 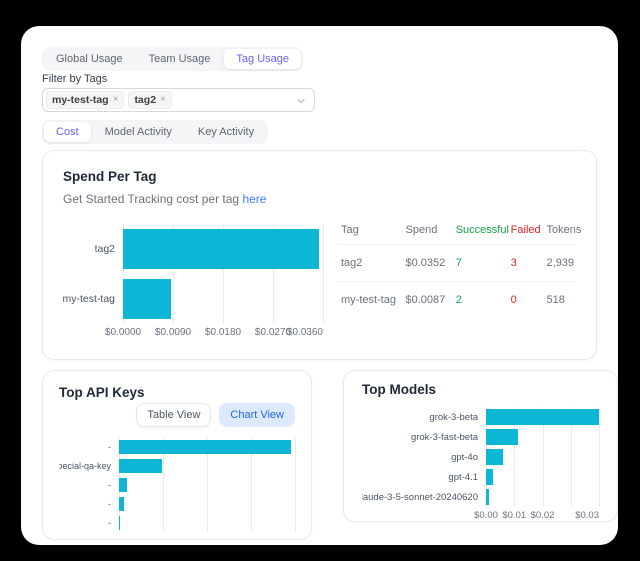 I want to click on tag-filter-select: my-test-tag × tag2 ×, so click(x=178, y=100).